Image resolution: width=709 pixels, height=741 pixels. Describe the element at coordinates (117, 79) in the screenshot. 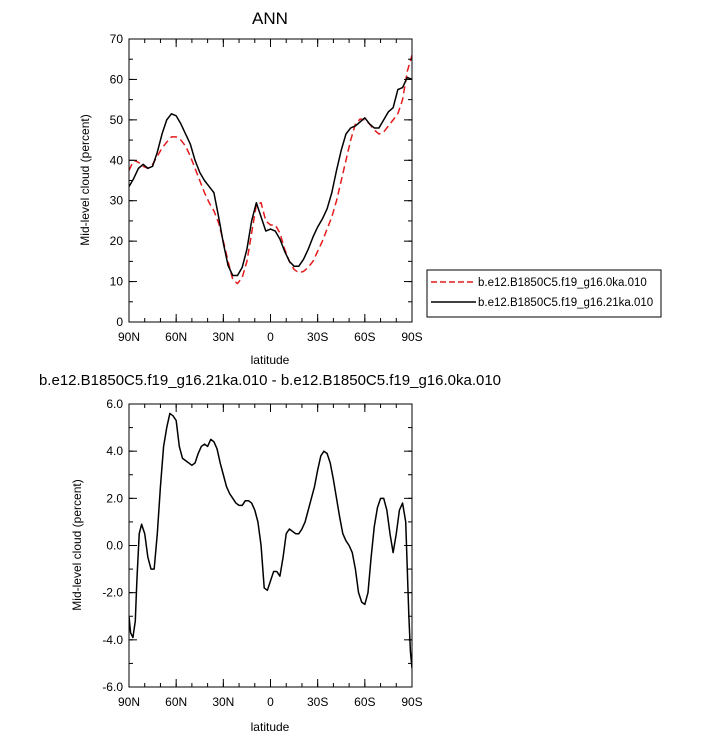

I see `top-y-tick-label: 60` at that location.